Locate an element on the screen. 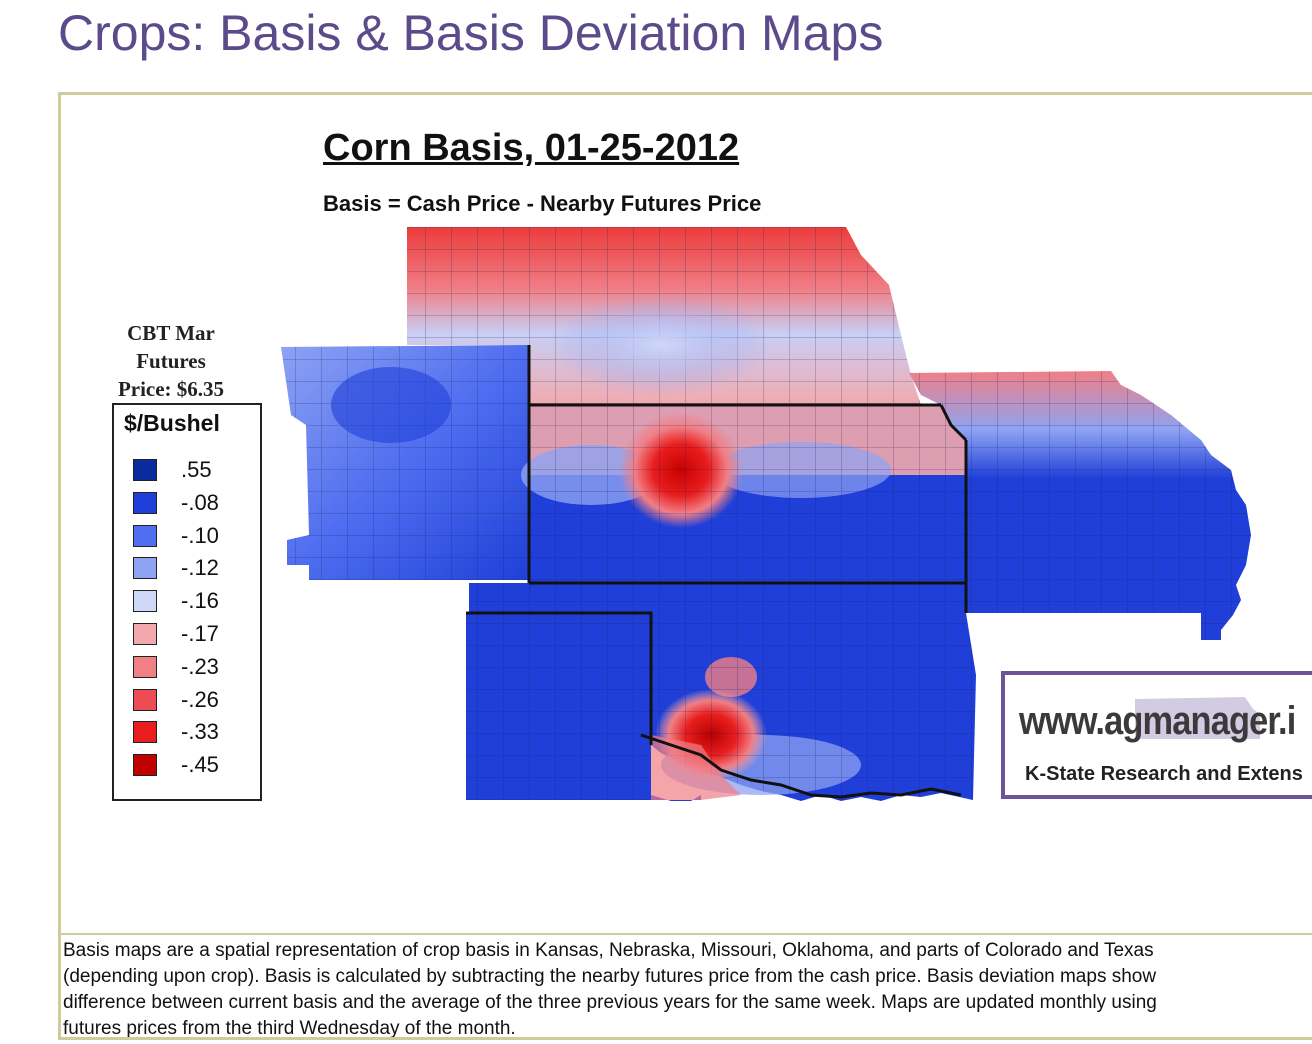 The height and width of the screenshot is (1044, 1312). legend-value: -.23 is located at coordinates (200, 666).